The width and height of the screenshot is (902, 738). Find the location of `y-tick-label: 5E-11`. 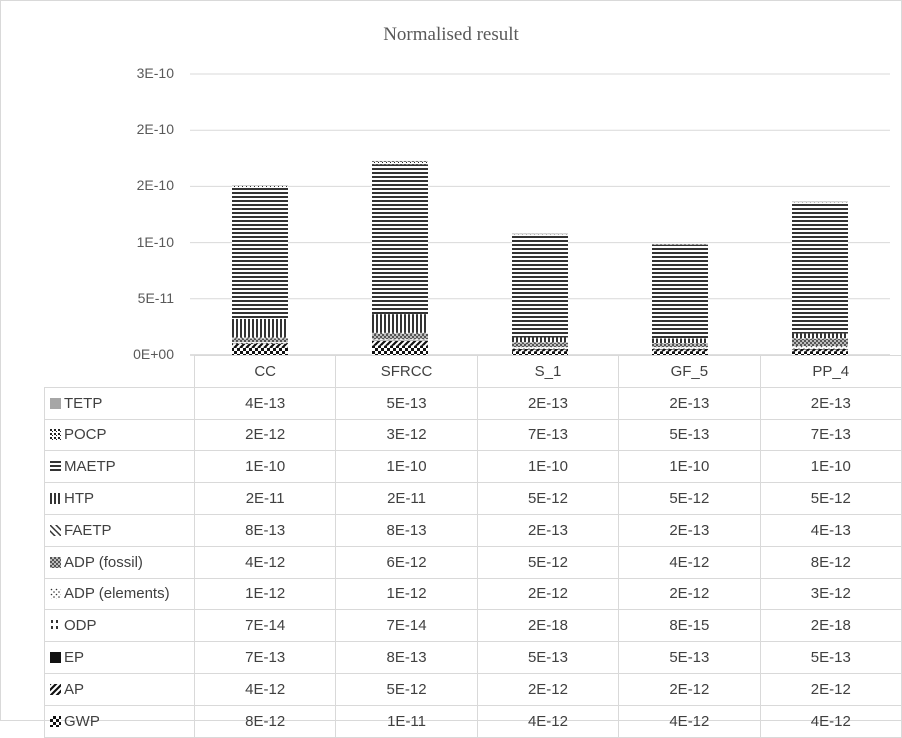

y-tick-label: 5E-11 is located at coordinates (155, 297).